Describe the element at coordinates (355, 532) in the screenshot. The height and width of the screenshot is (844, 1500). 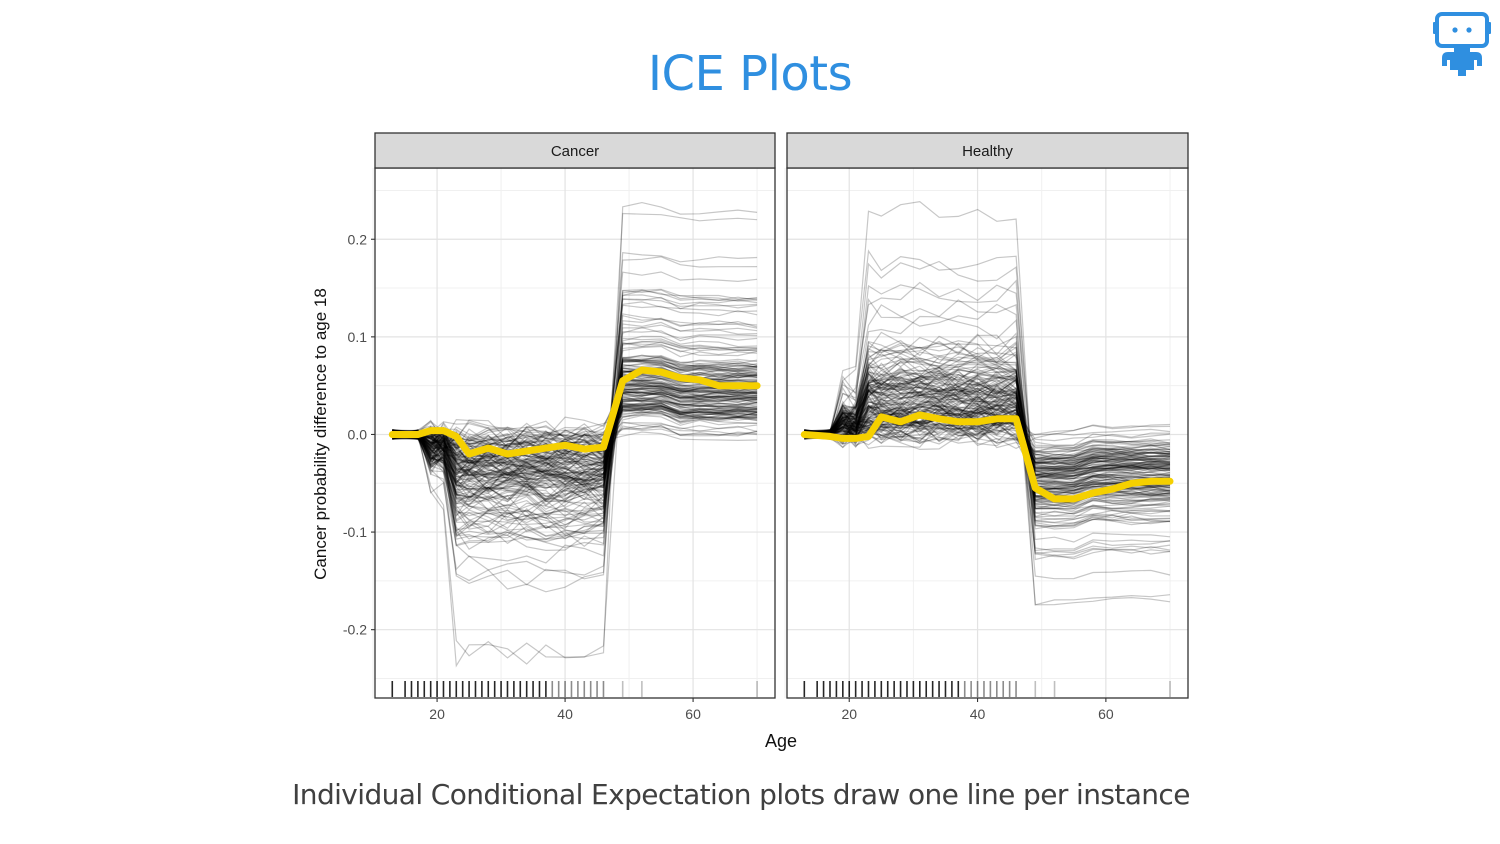
I see `y-tick-label: -0.1` at that location.